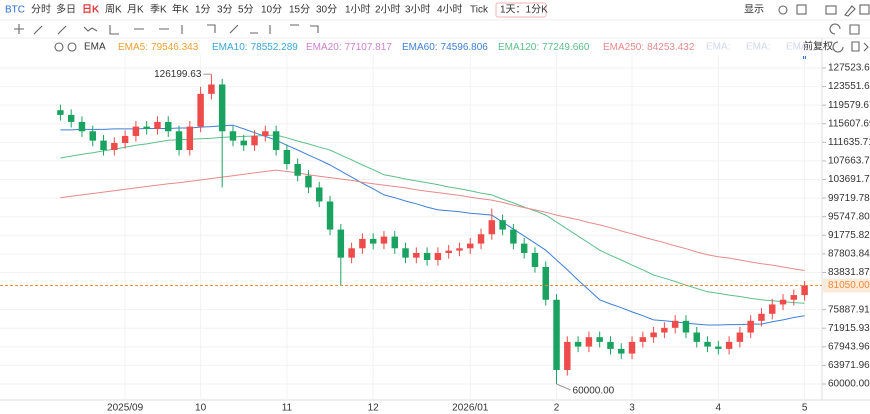 The height and width of the screenshot is (414, 870). What do you see at coordinates (849, 179) in the screenshot?
I see `y-tick-label: 103691.76` at bounding box center [849, 179].